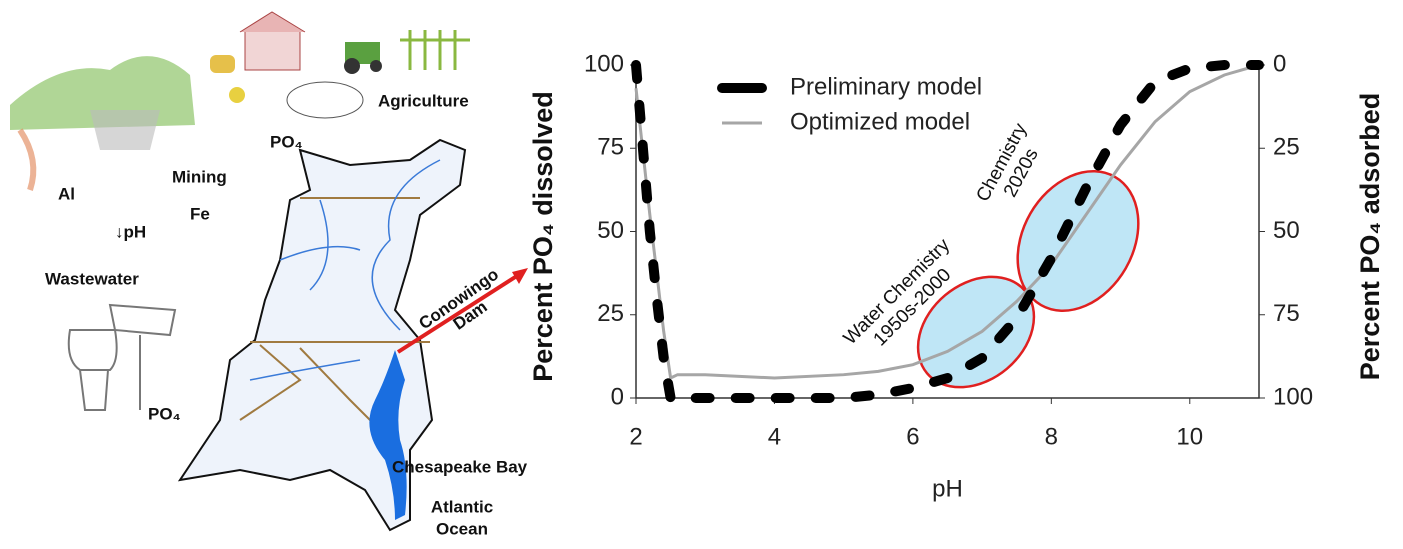 The height and width of the screenshot is (549, 1403). Describe the element at coordinates (222, 64) in the screenshot. I see `hay` at that location.